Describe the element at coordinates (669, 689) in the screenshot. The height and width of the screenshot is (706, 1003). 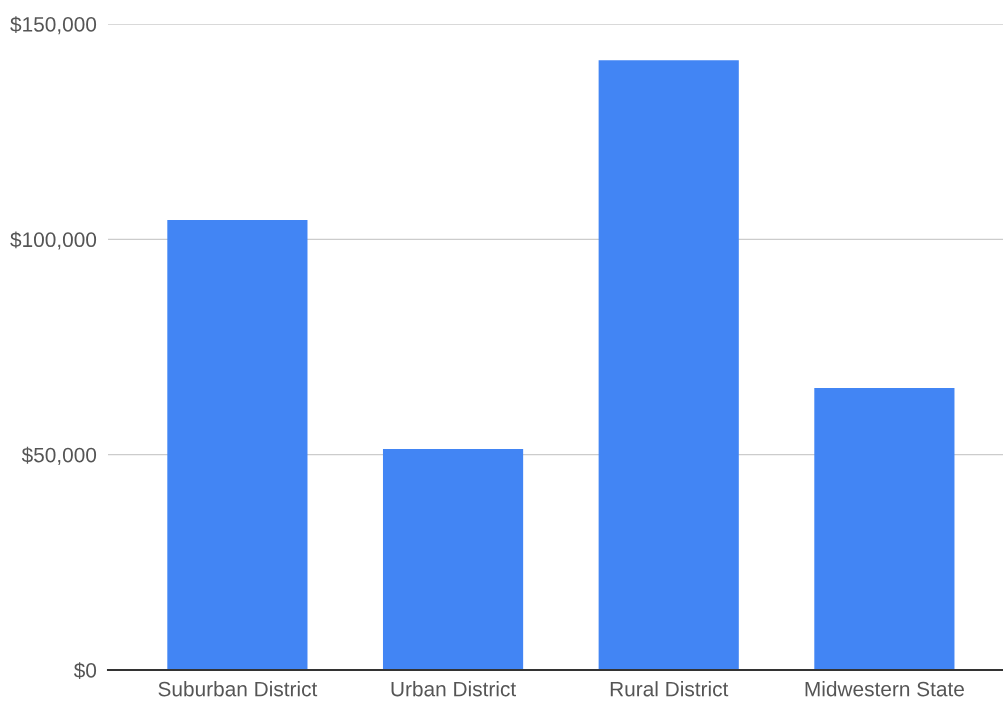
I see `x-tick-label: Rural District` at that location.